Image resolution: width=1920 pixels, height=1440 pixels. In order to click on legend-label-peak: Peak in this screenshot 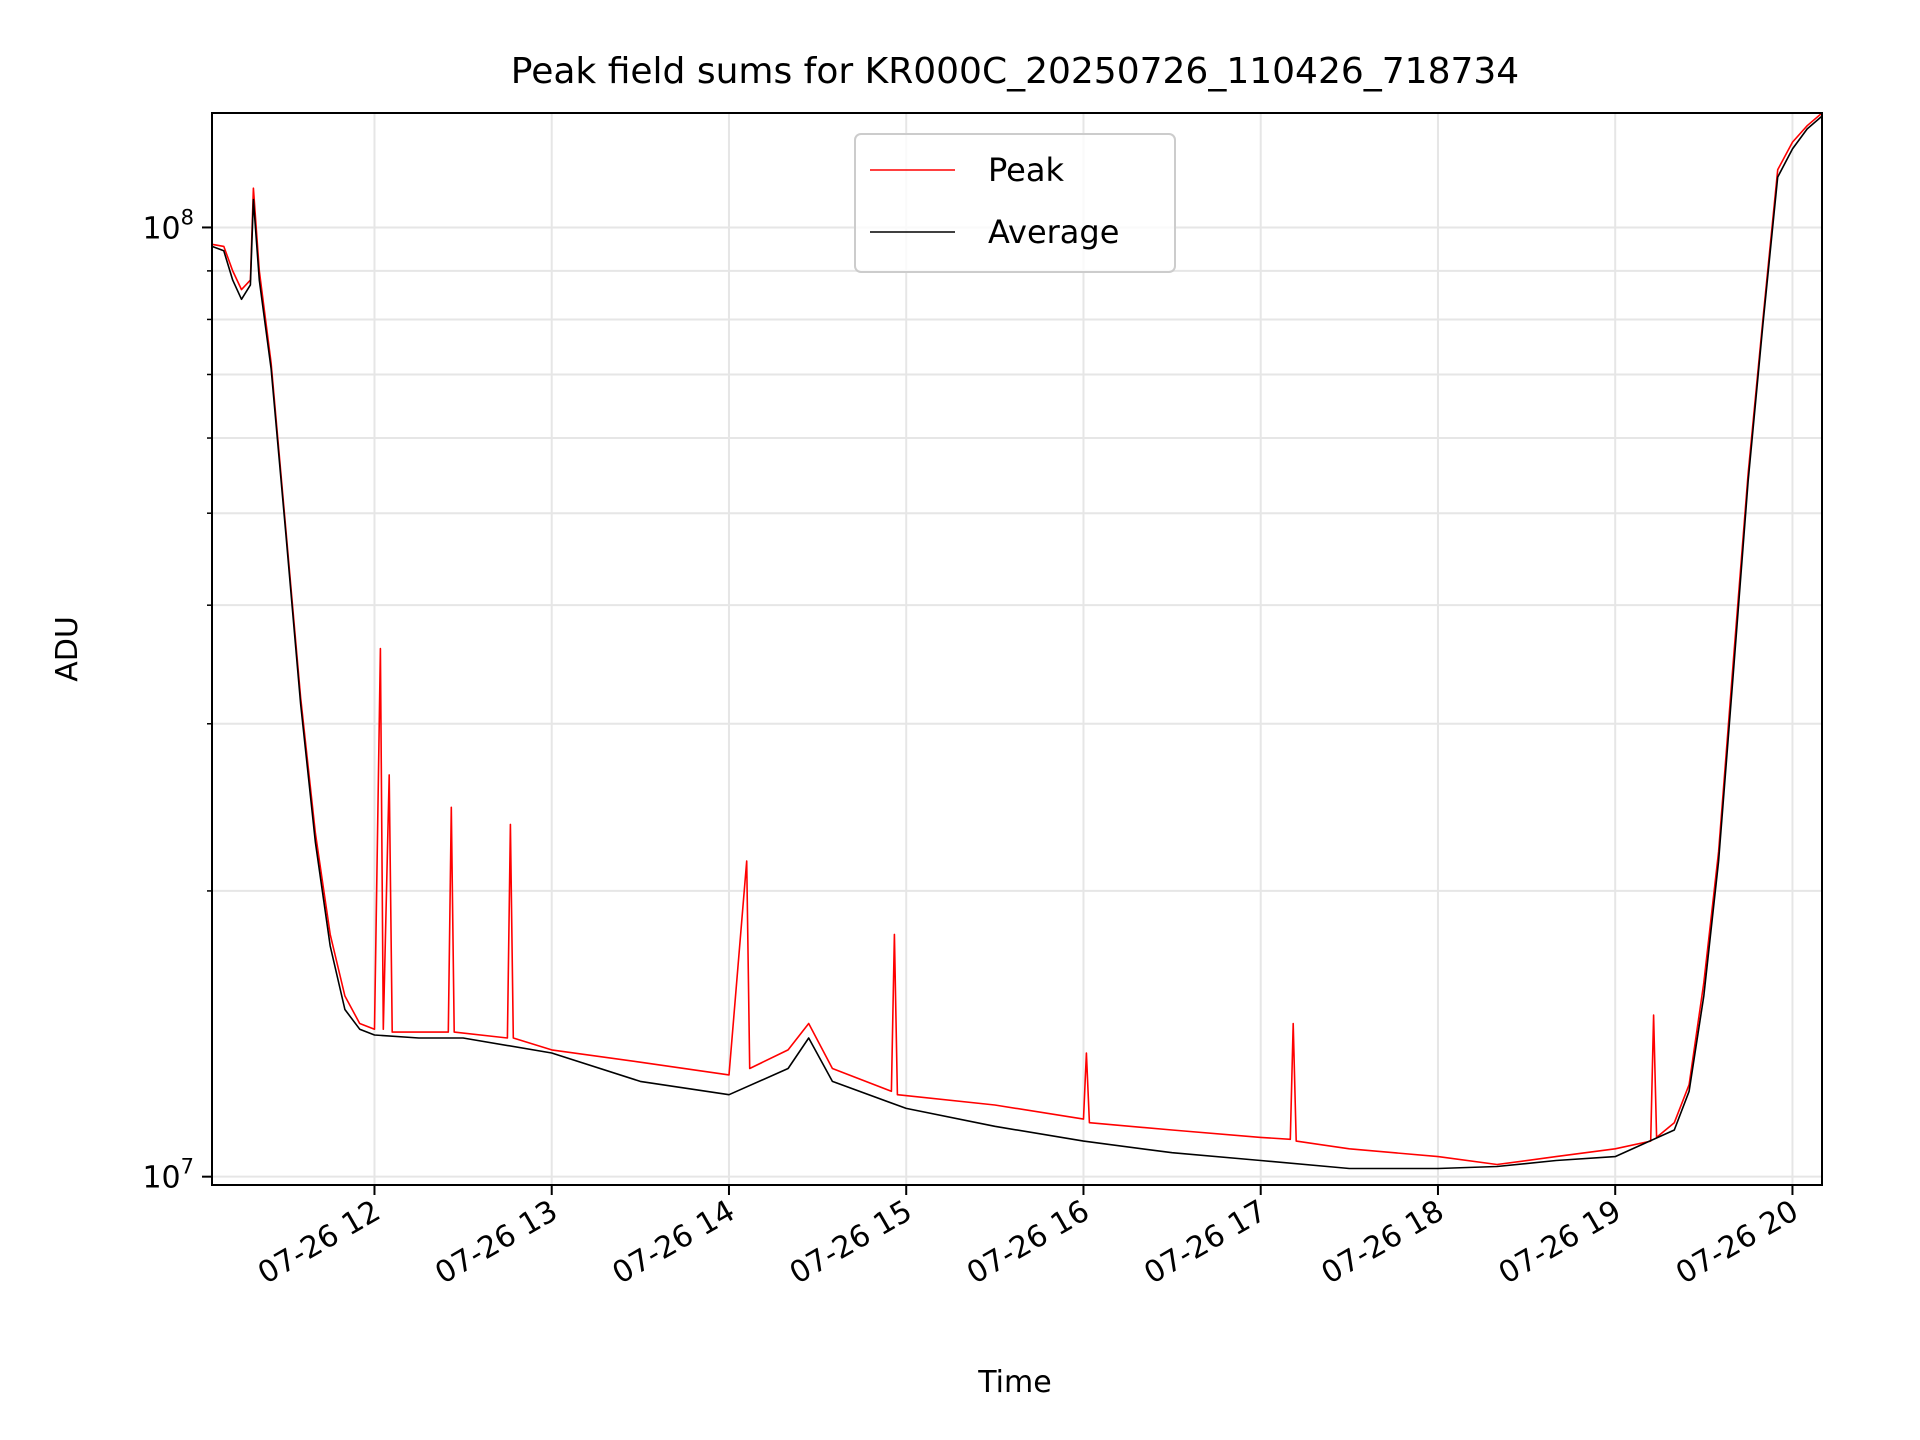, I will do `click(1026, 170)`.